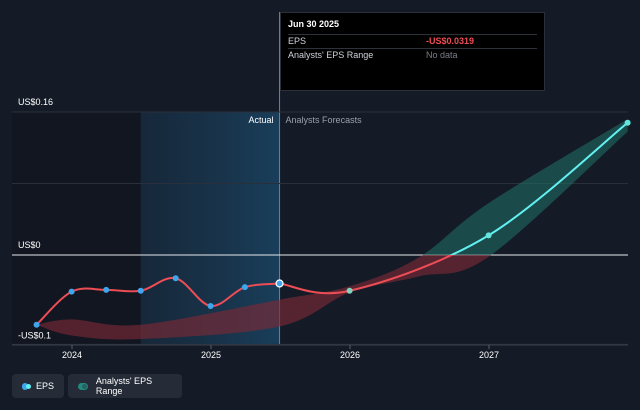  Describe the element at coordinates (442, 55) in the screenshot. I see `tooltip-value: No data` at that location.